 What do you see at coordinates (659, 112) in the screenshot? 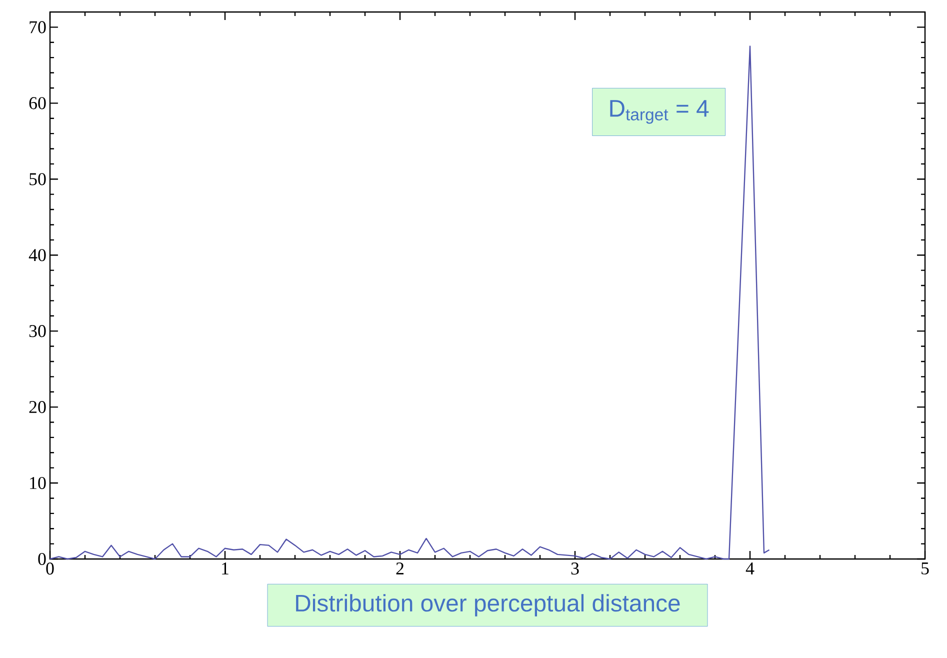
I see `annotation: D$_{target}$ = 4` at bounding box center [659, 112].